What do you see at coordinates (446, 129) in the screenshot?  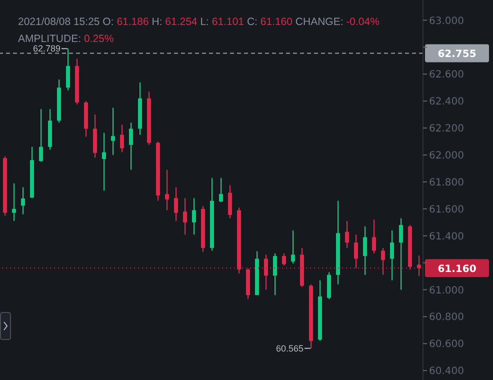 I see `y-tick-label: 62.200` at bounding box center [446, 129].